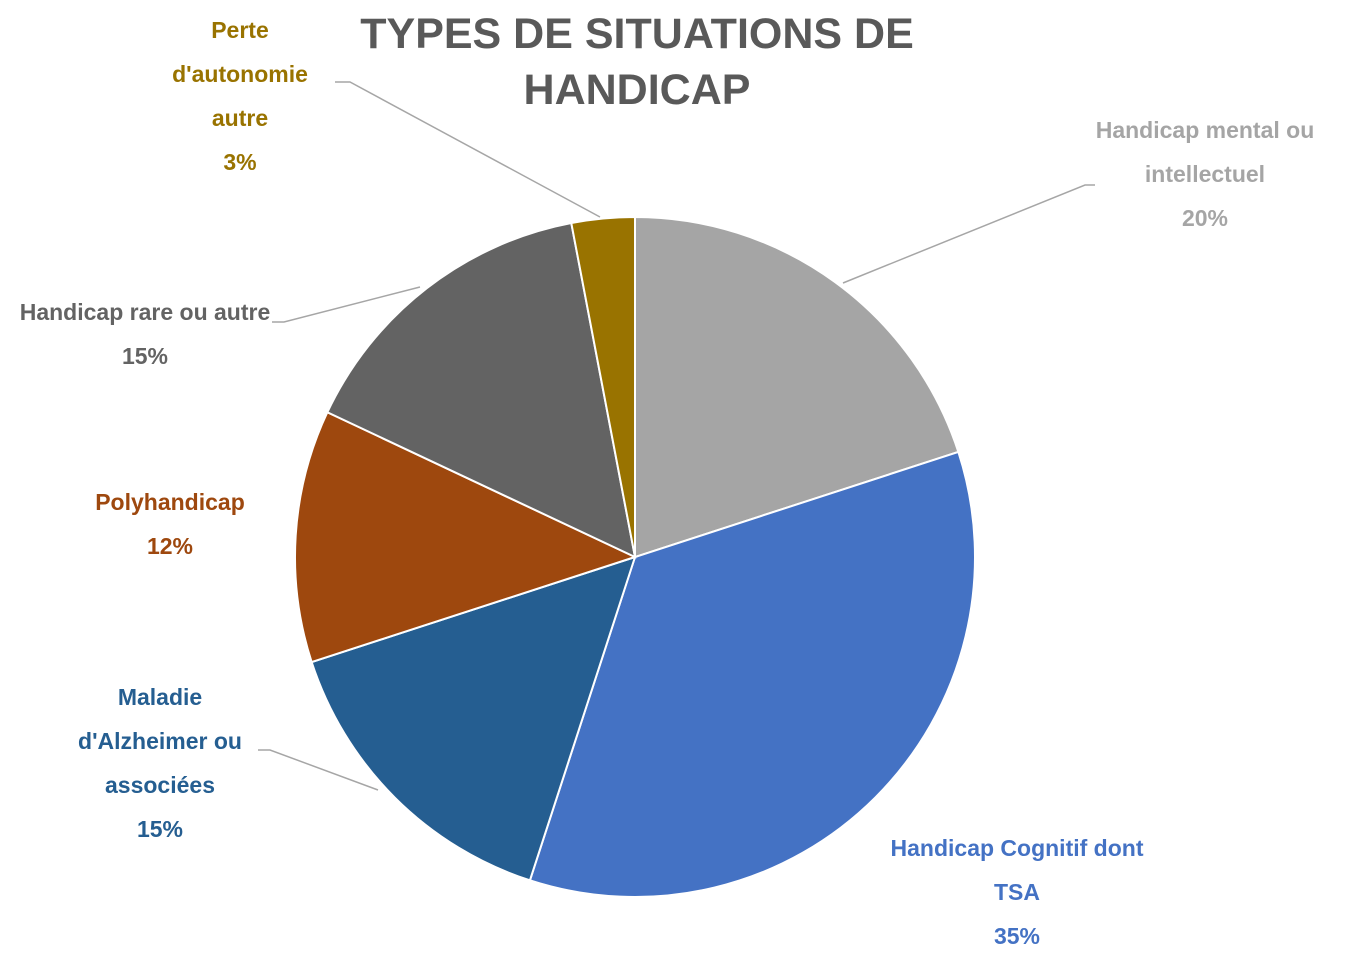 This screenshot has width=1353, height=958. I want to click on label-value: 3%, so click(240, 162).